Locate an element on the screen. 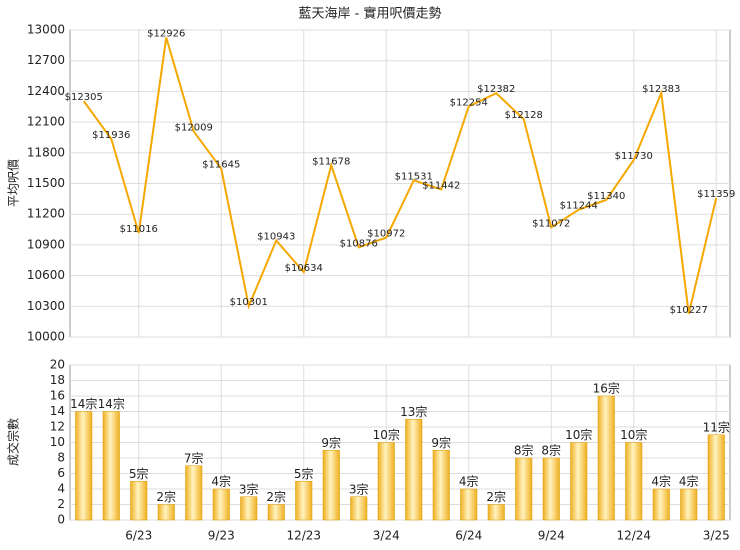  y-tick-label: 12700 is located at coordinates (46, 60).